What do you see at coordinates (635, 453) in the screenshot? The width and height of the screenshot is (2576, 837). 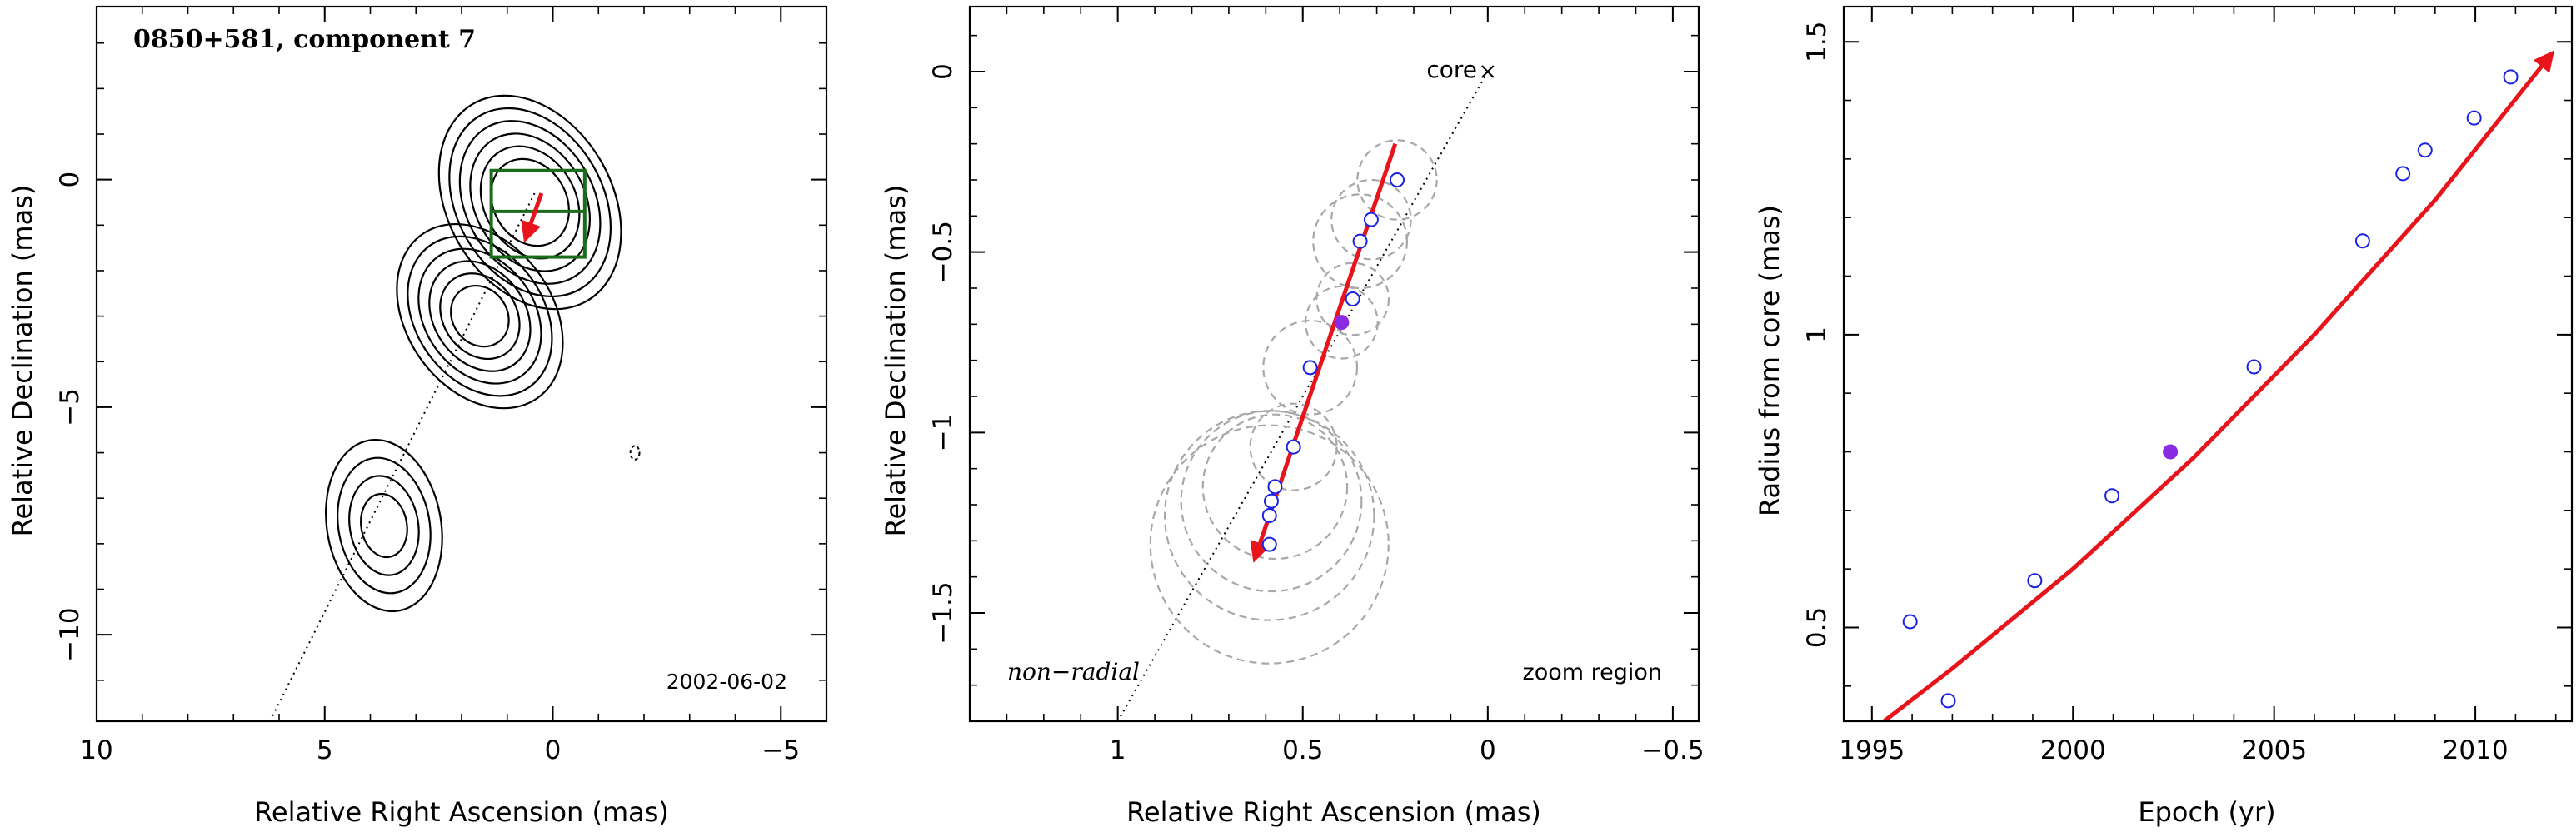 I see `noise-contour` at bounding box center [635, 453].